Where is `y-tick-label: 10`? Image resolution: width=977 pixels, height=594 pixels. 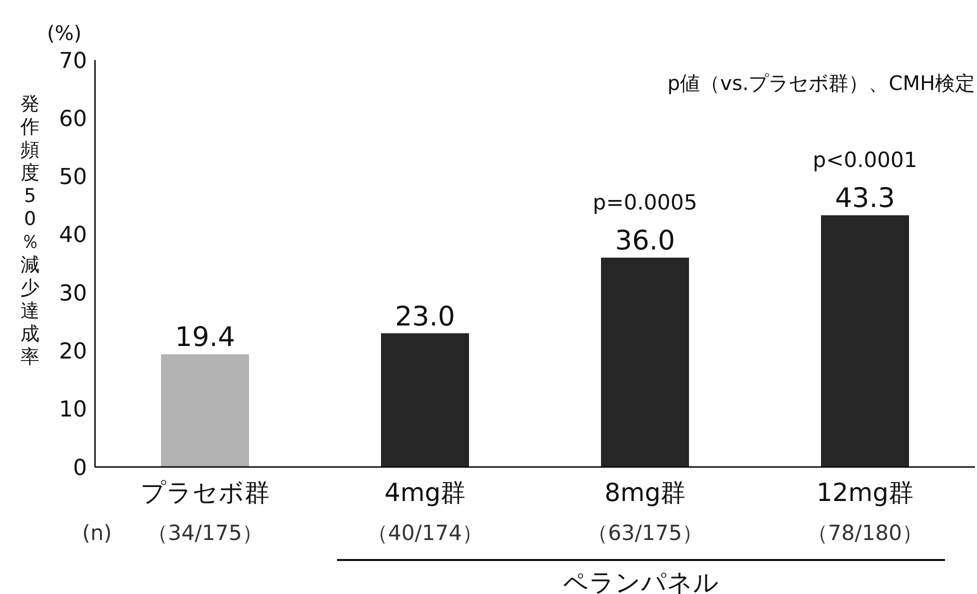 y-tick-label: 10 is located at coordinates (73, 410).